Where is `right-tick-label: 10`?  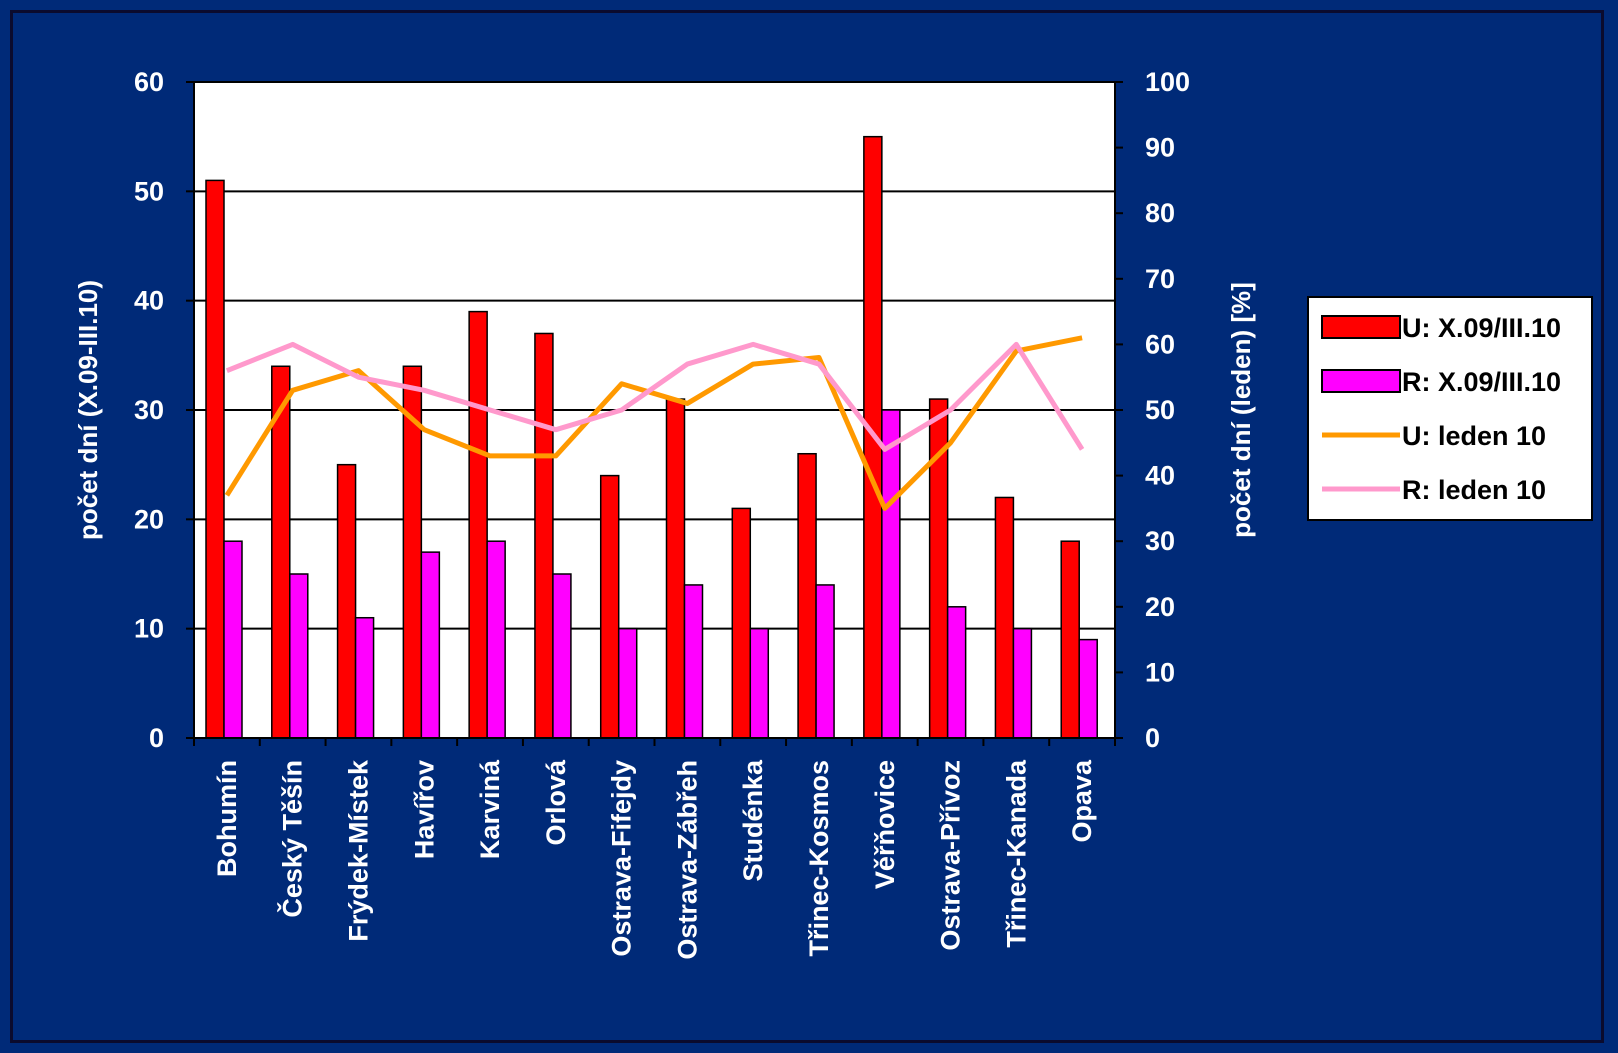
right-tick-label: 10 is located at coordinates (1160, 672).